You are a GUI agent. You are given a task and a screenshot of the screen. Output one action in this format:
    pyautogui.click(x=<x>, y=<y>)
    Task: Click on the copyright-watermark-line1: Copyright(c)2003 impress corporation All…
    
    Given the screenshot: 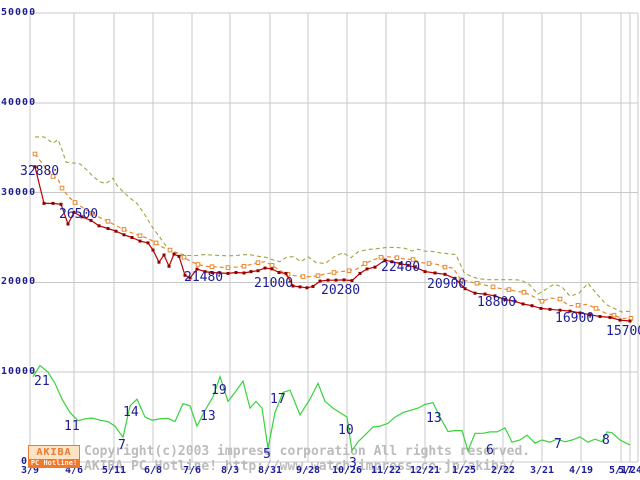 What is the action you would take?
    pyautogui.click(x=307, y=451)
    